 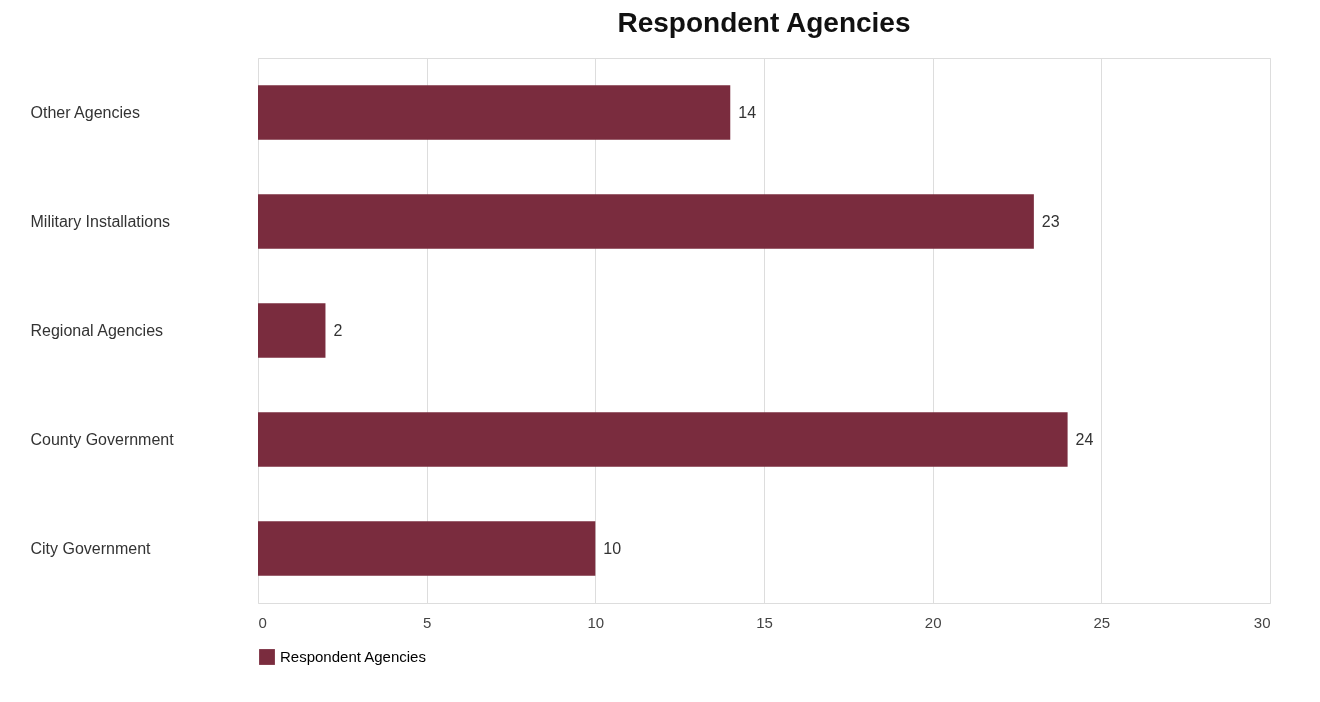 I want to click on y-tick-label: City Government, so click(x=91, y=548).